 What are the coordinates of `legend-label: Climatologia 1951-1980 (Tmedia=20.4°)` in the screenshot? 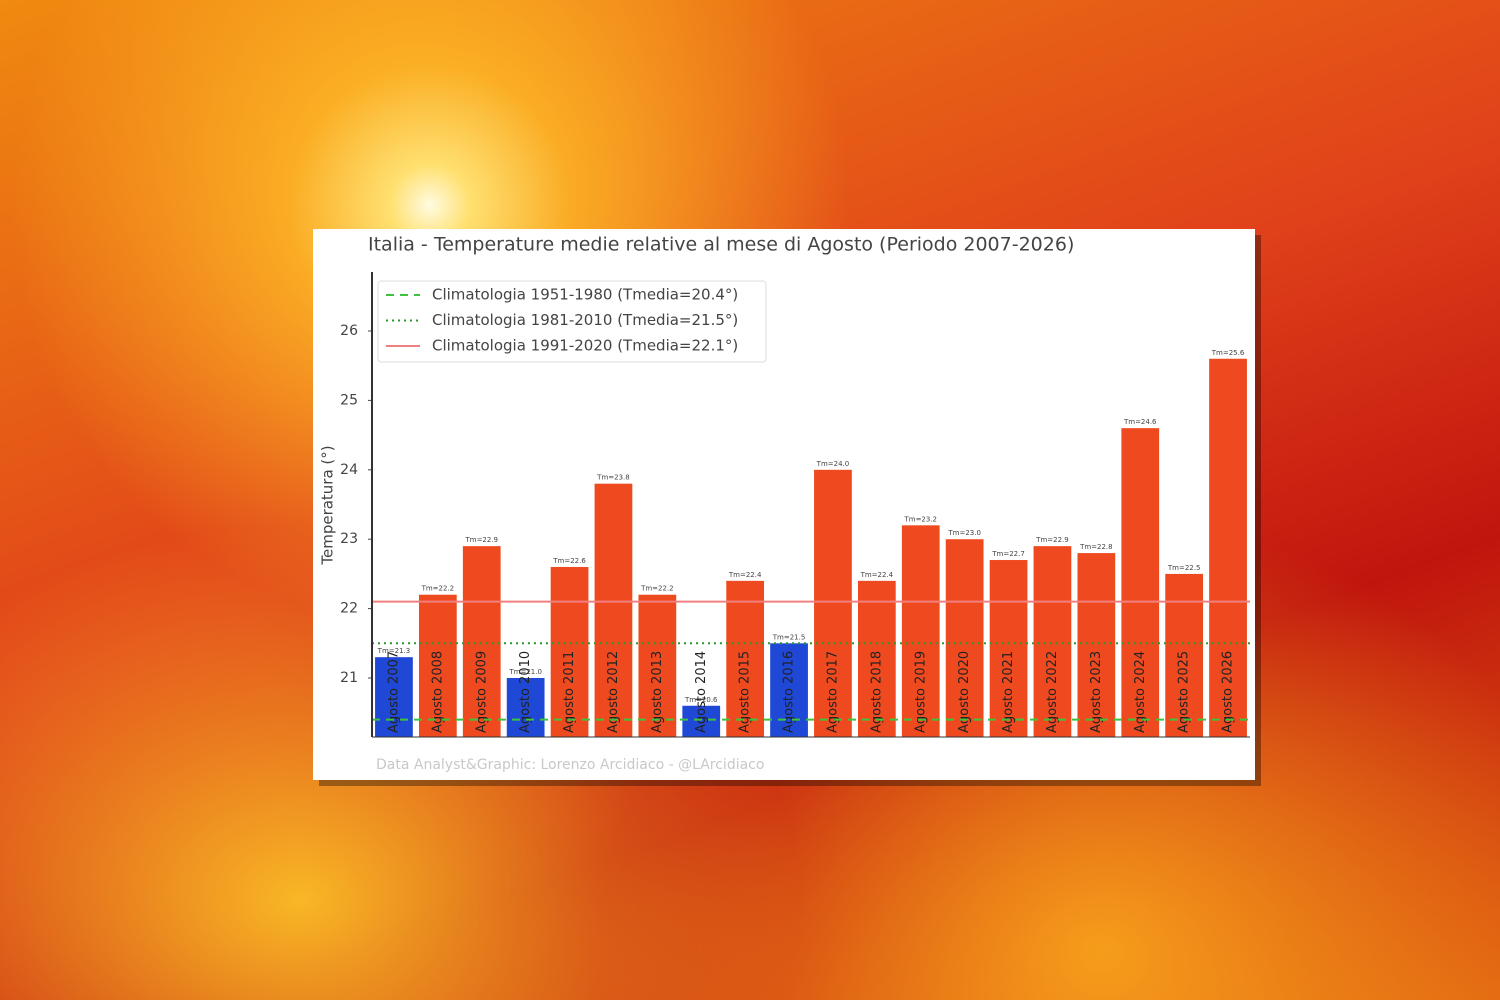 It's located at (585, 295).